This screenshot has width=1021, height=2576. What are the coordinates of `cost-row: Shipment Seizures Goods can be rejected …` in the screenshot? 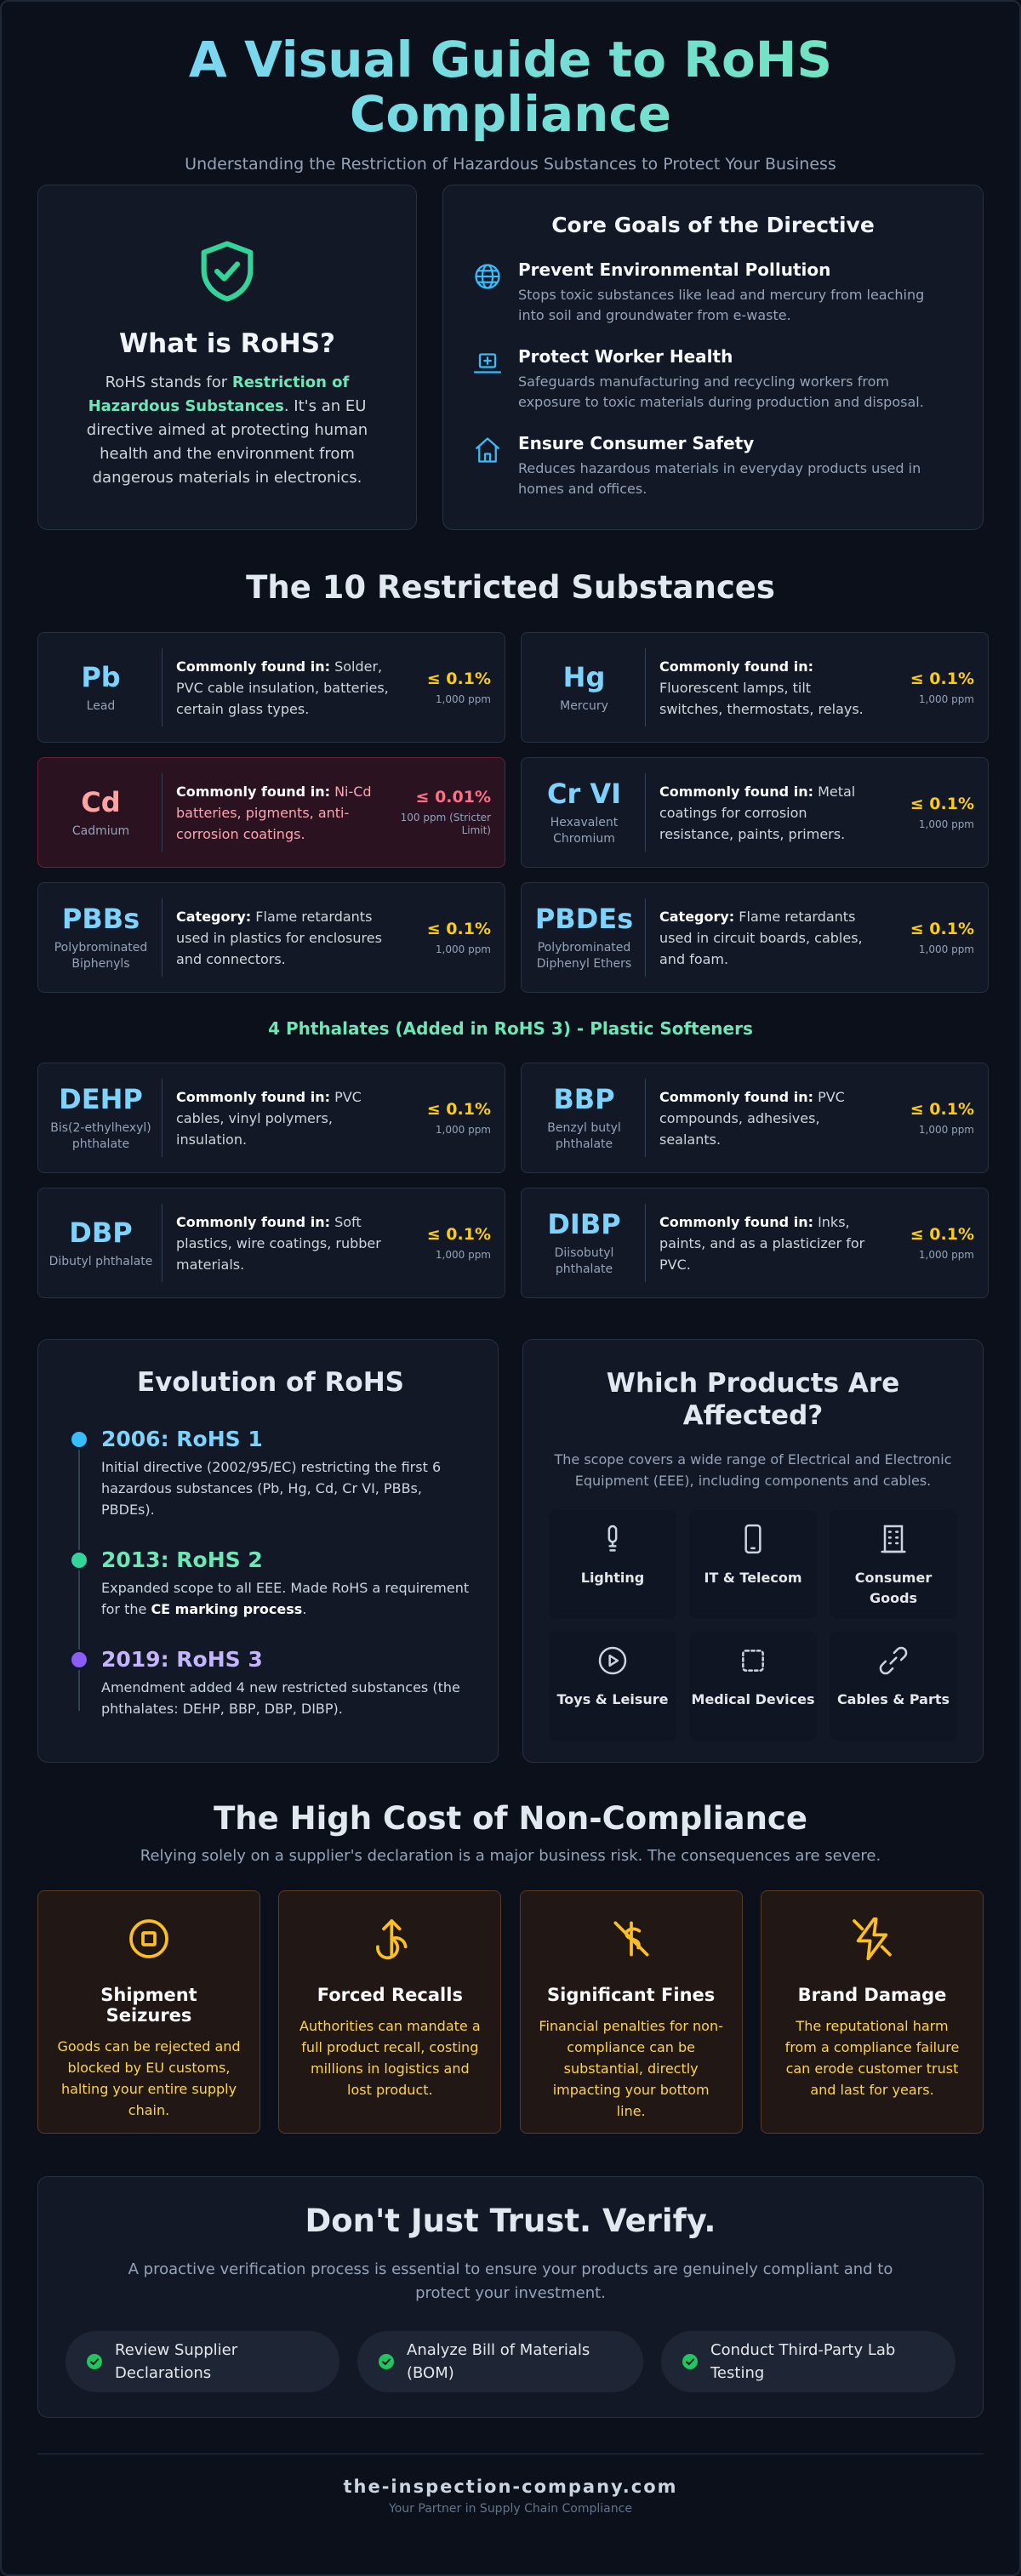 It's located at (510, 2012).